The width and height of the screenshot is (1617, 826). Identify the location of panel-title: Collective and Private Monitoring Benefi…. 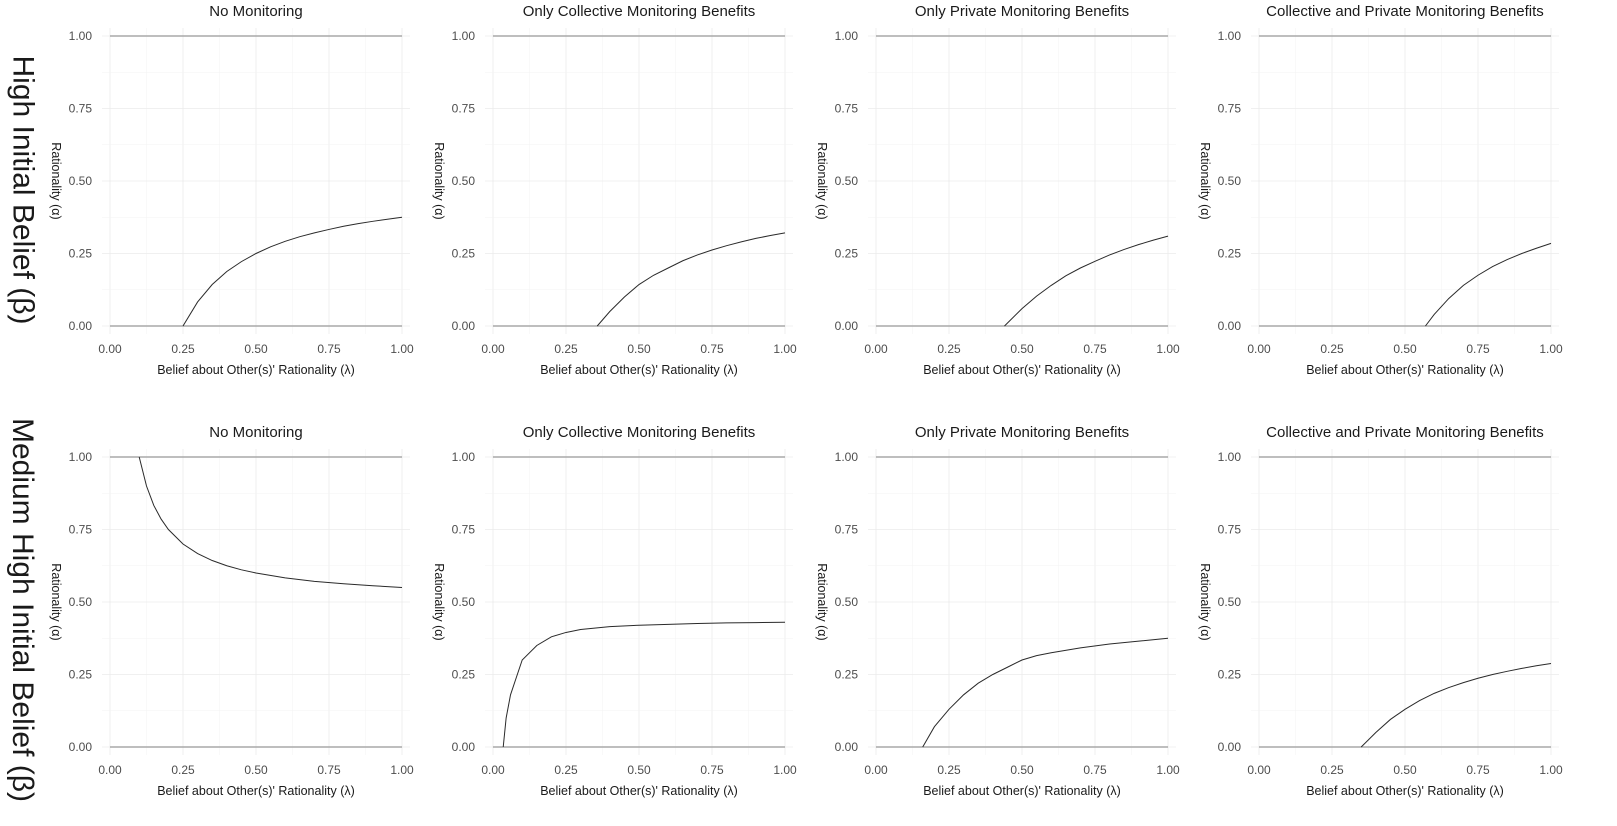
(1405, 432).